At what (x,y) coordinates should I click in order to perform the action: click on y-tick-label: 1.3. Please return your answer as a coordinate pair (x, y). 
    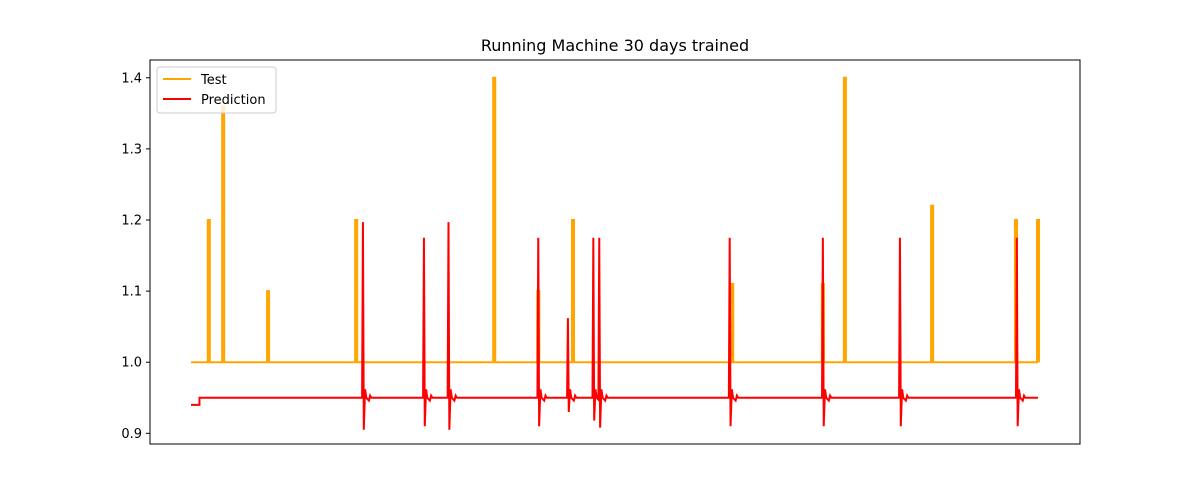
    Looking at the image, I should click on (131, 149).